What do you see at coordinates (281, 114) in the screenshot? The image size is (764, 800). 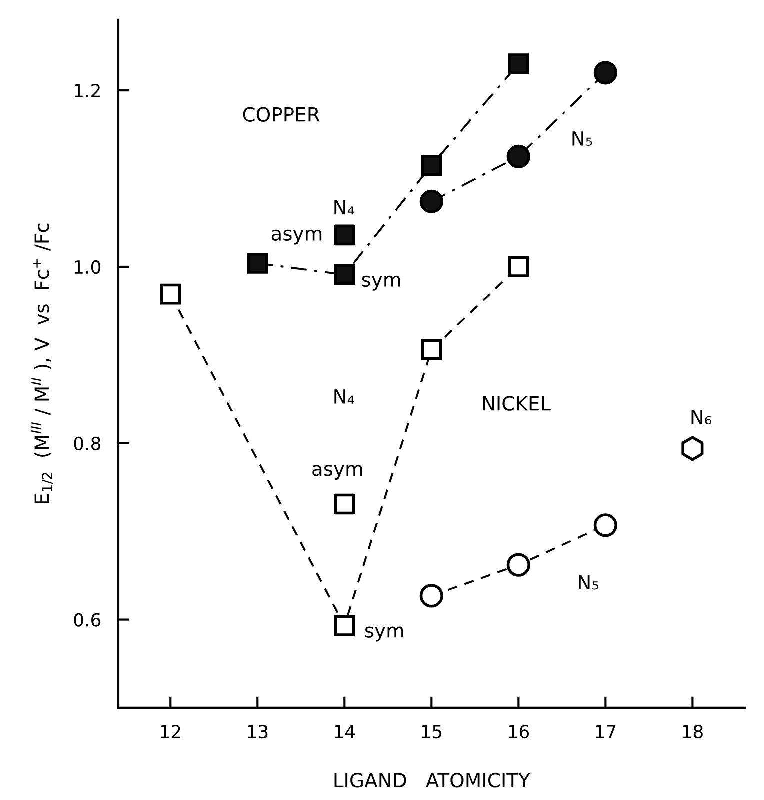 I see `annotation: COPPER` at bounding box center [281, 114].